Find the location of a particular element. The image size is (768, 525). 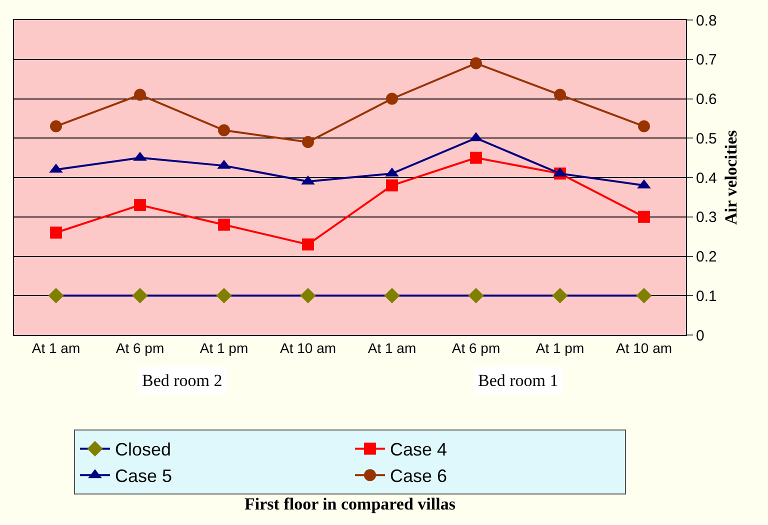

y-tick-label: 0 is located at coordinates (700, 335).